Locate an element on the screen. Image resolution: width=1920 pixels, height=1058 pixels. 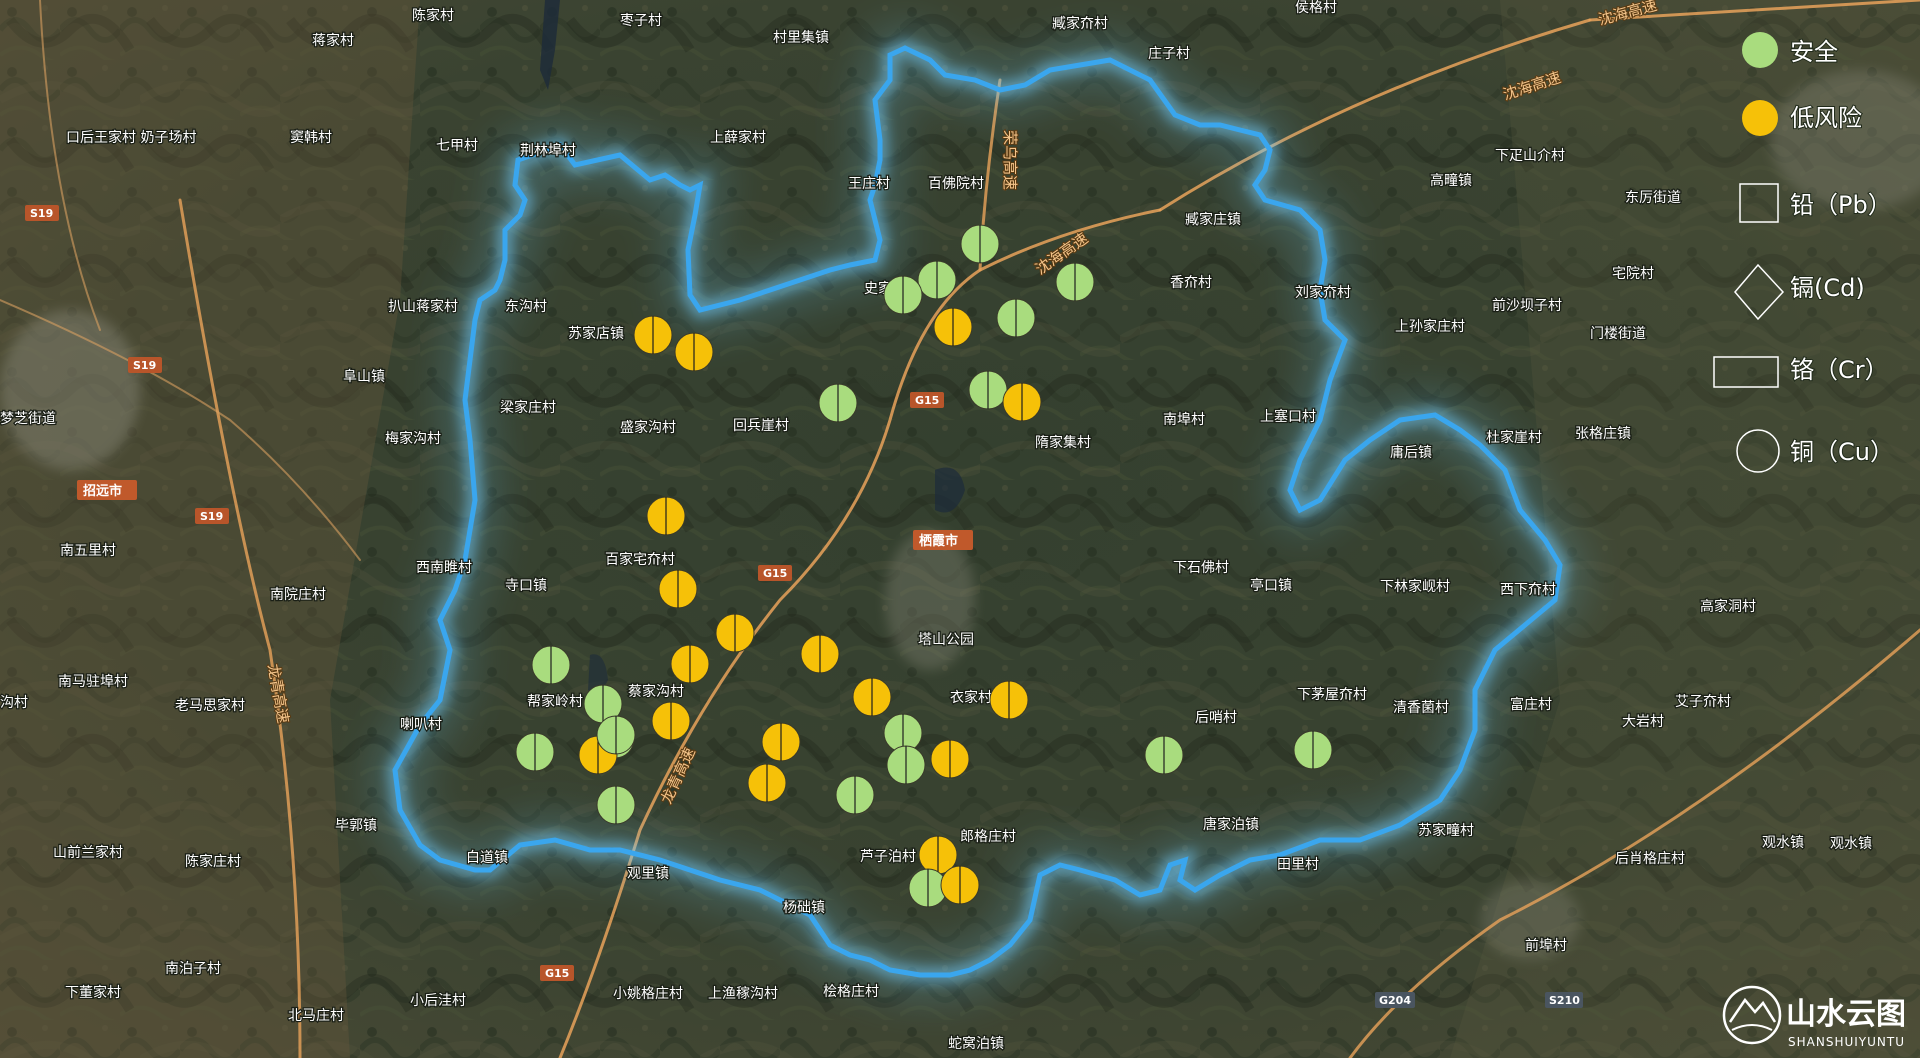
place-label: 前埠村 is located at coordinates (1546, 945).